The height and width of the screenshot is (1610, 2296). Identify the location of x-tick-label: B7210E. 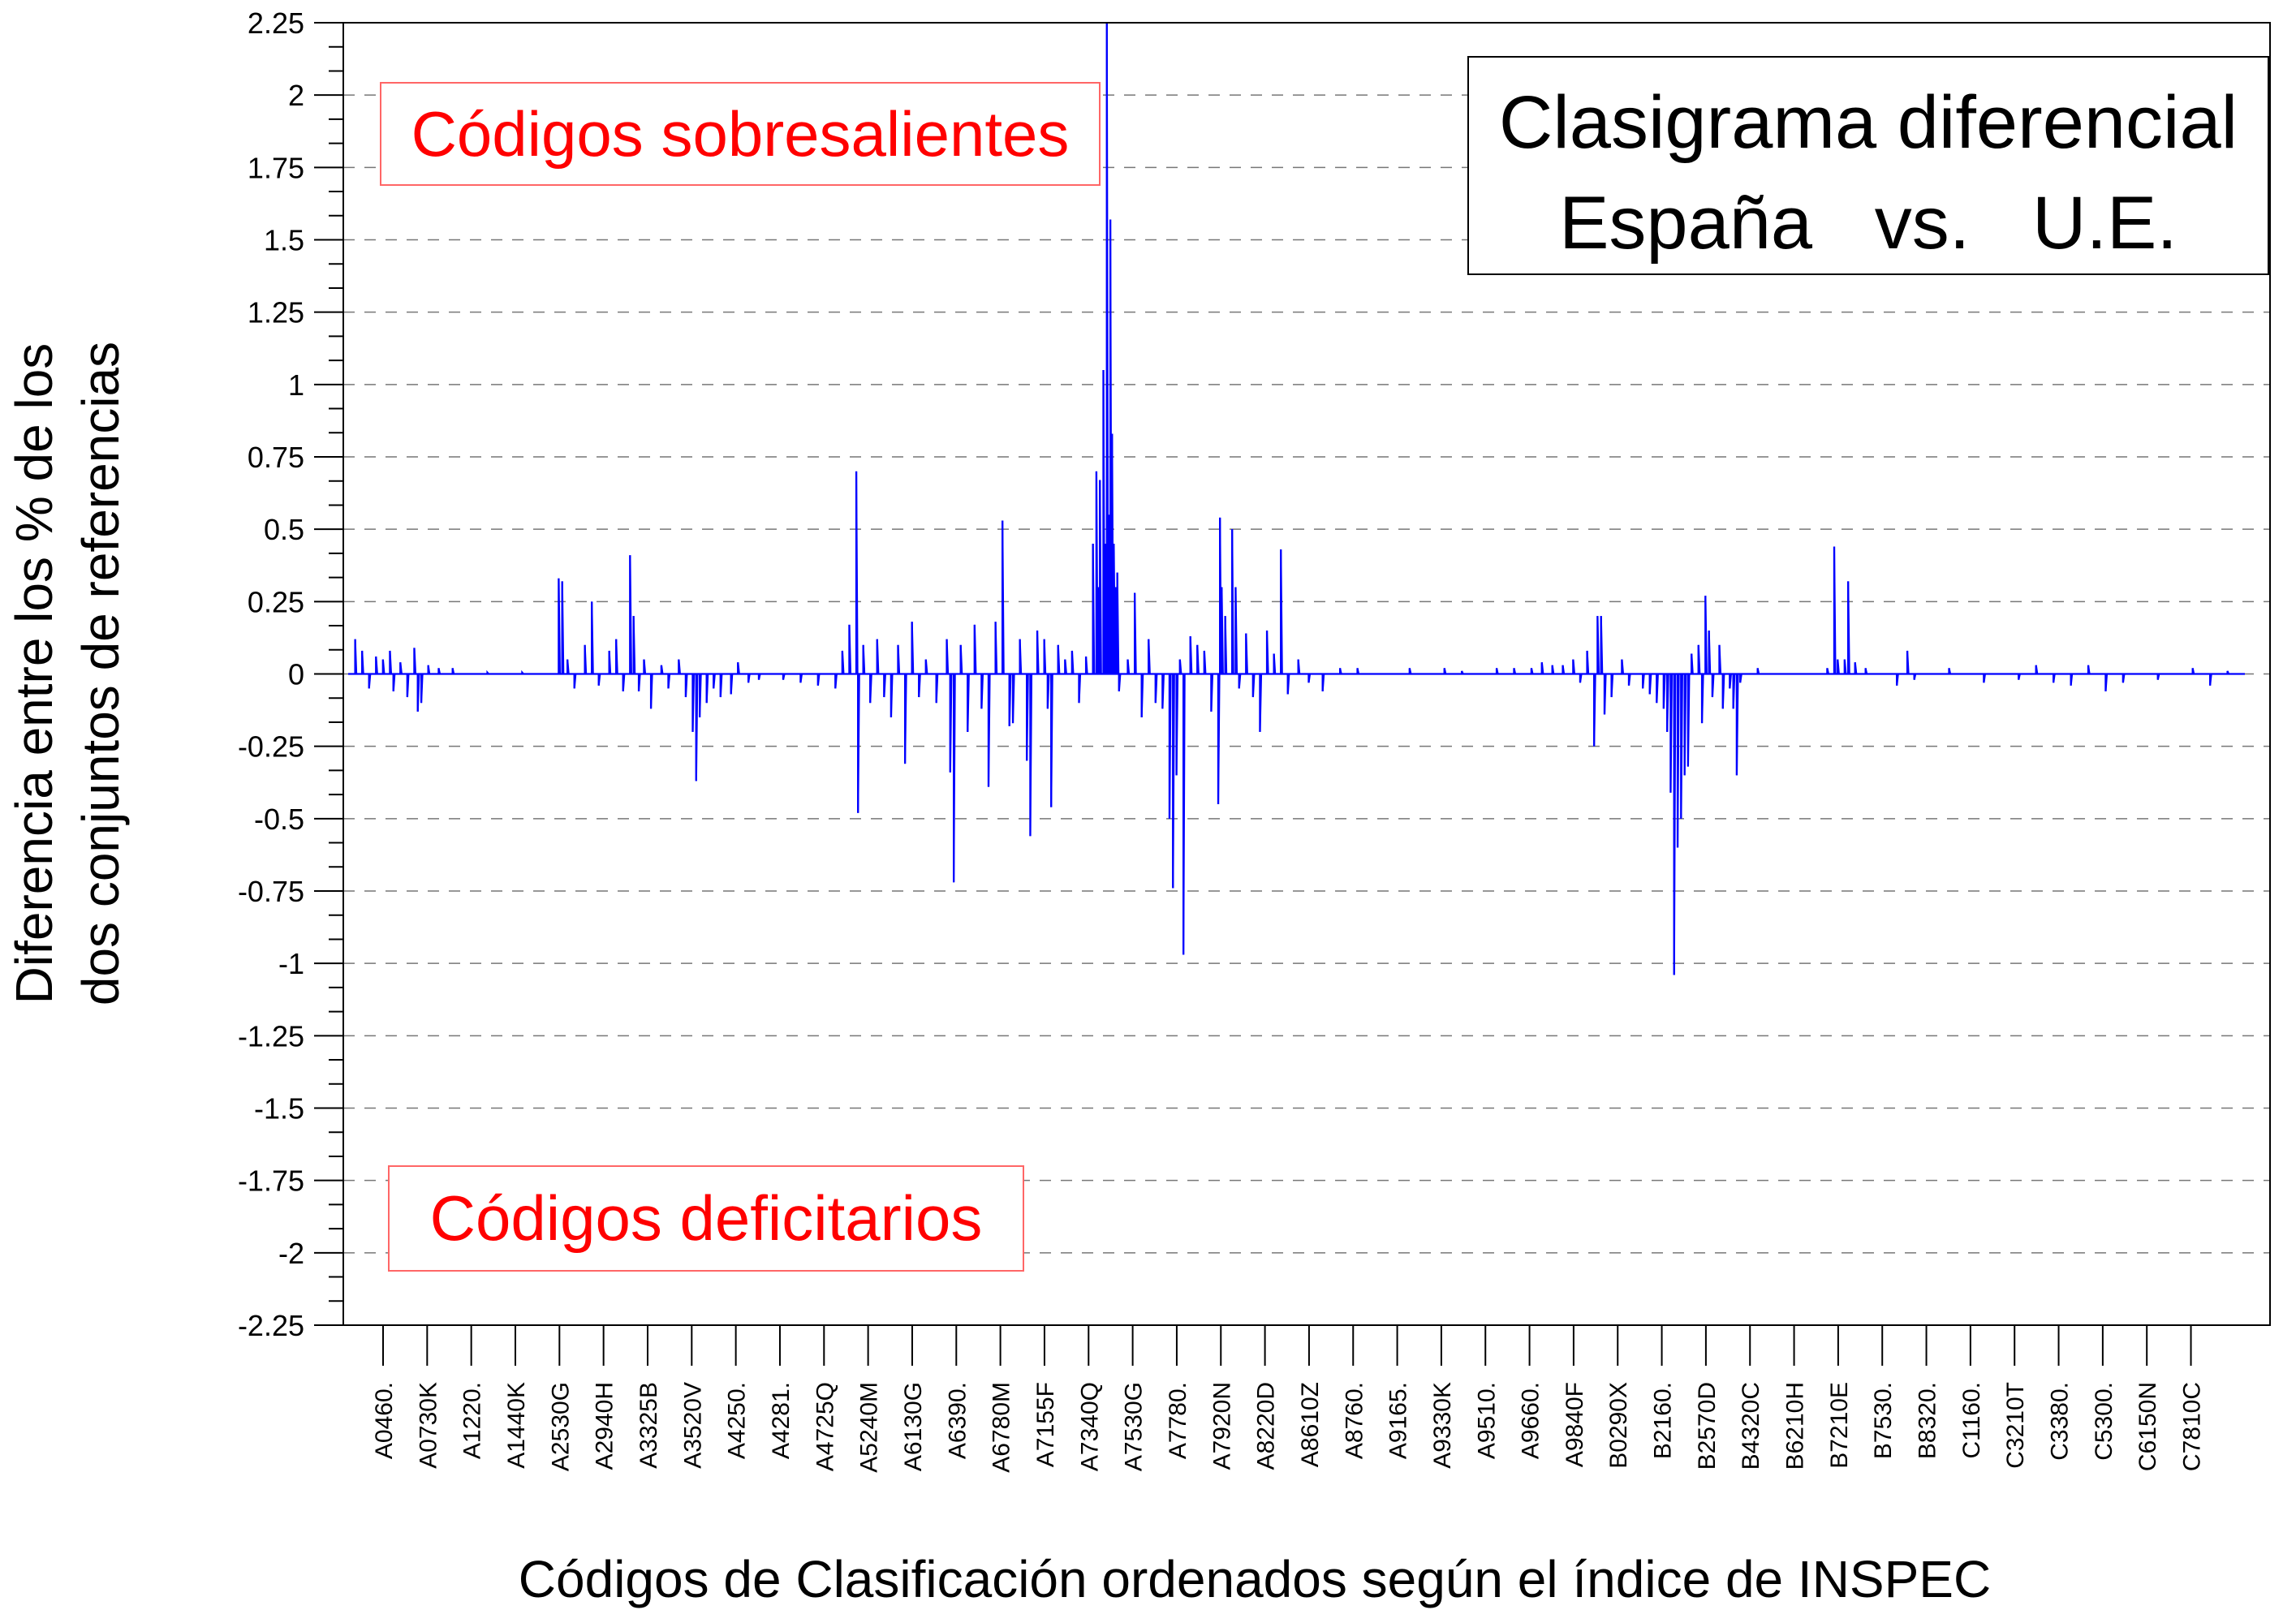
(1840, 1425).